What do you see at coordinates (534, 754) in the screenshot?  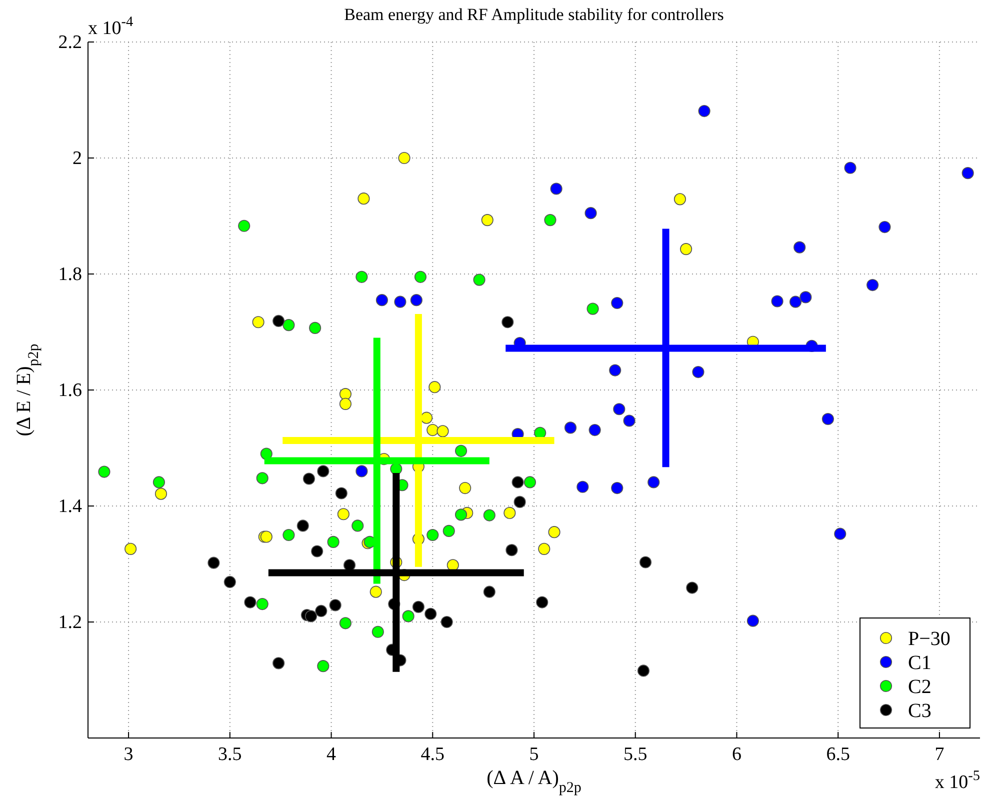 I see `x-tick-label: 5` at bounding box center [534, 754].